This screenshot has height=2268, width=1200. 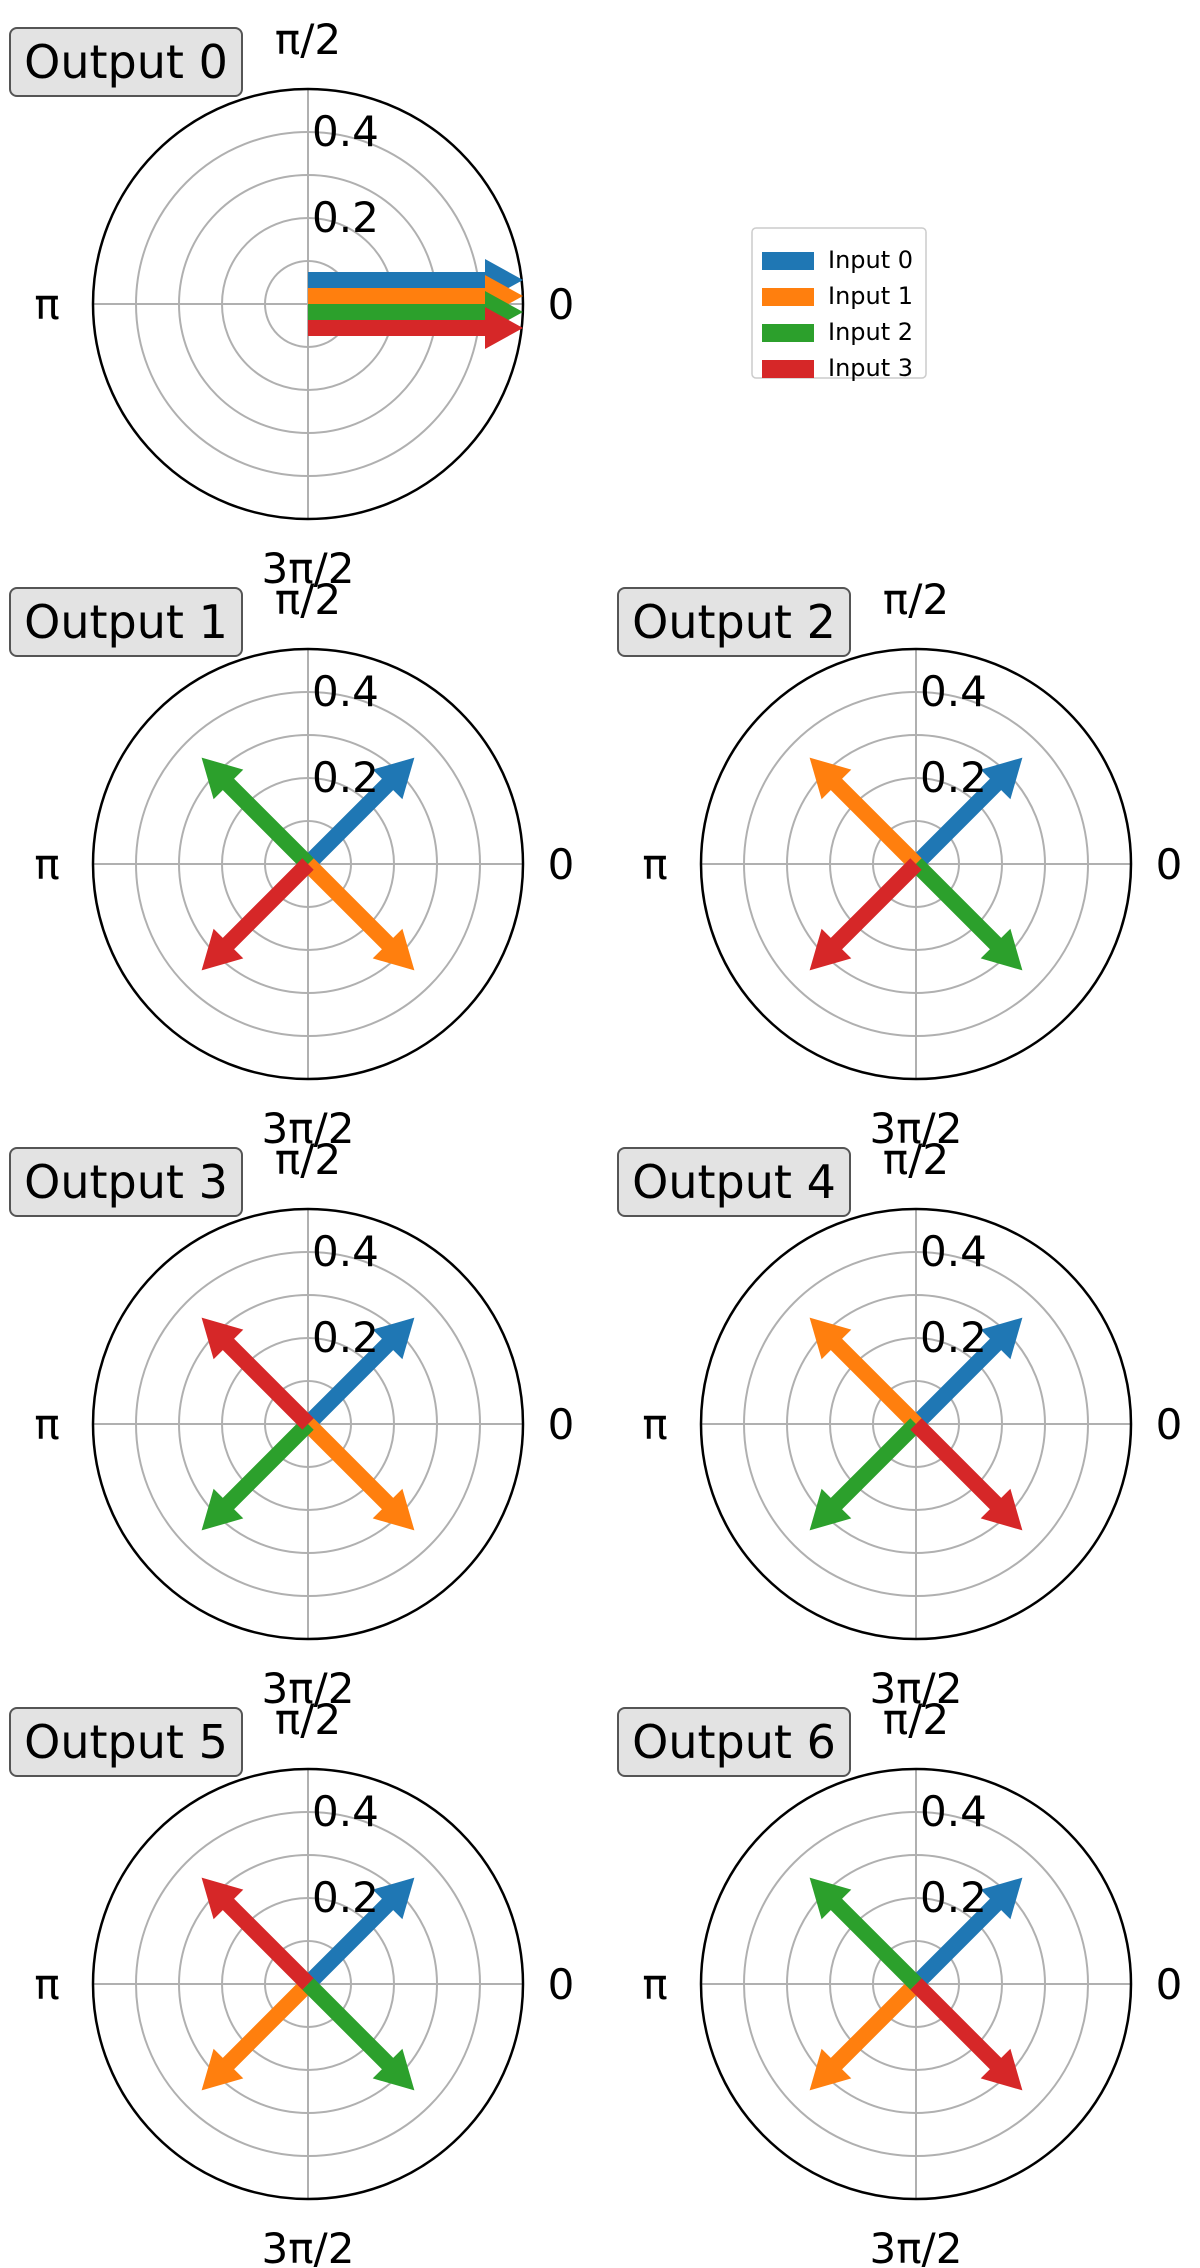 What do you see at coordinates (734, 622) in the screenshot?
I see `panel-title: Output 2` at bounding box center [734, 622].